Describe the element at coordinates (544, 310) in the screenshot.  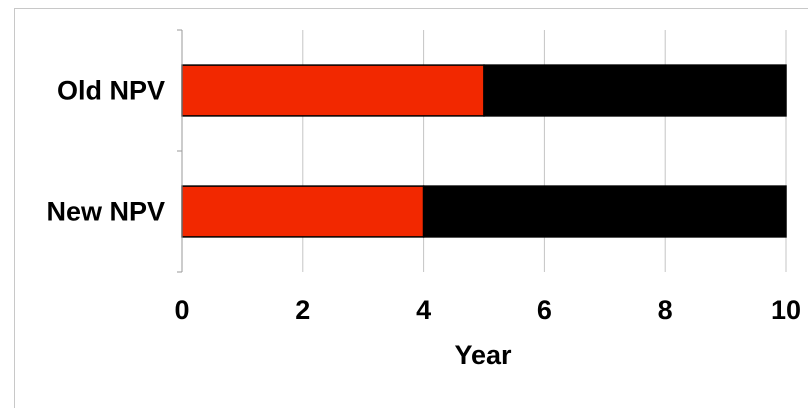
I see `x-tick-label: 6` at that location.